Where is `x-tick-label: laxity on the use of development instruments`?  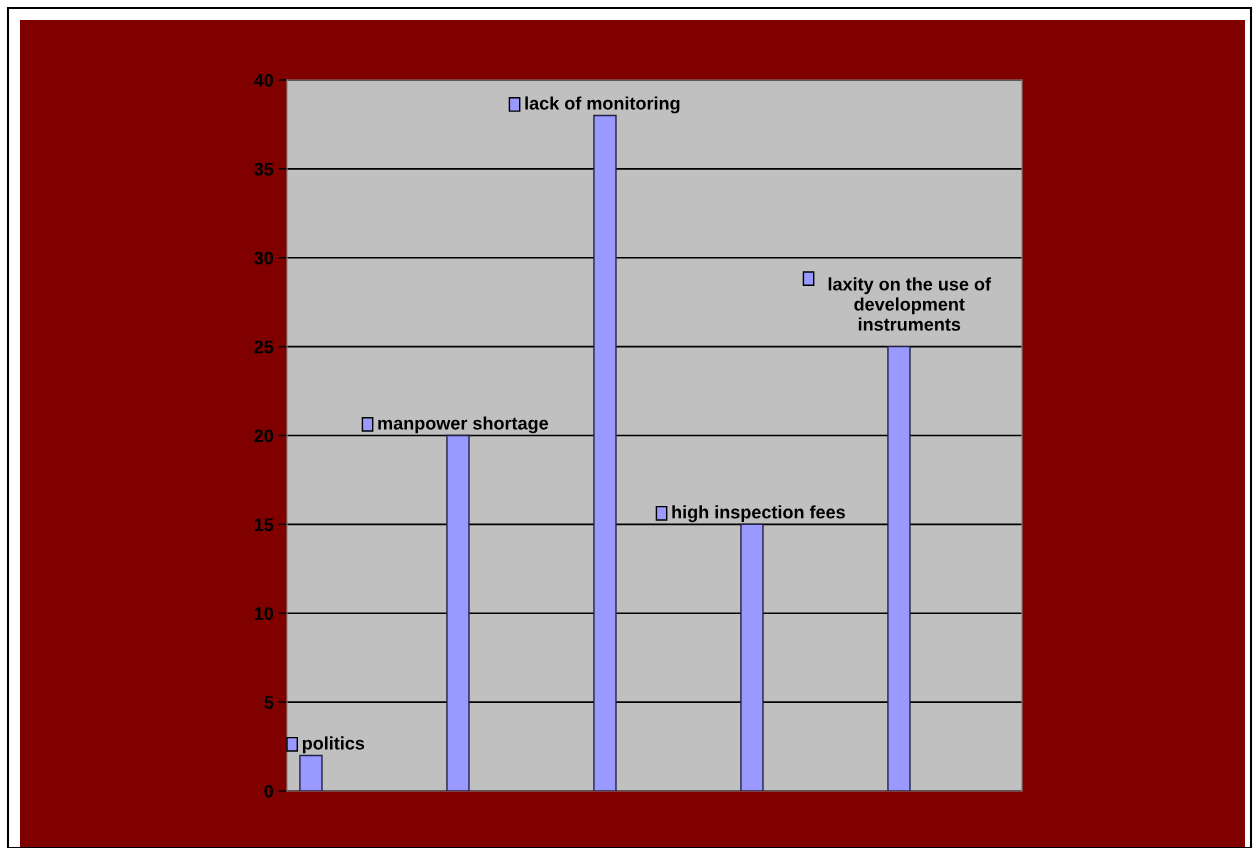 x-tick-label: laxity on the use of development instruments is located at coordinates (910, 304).